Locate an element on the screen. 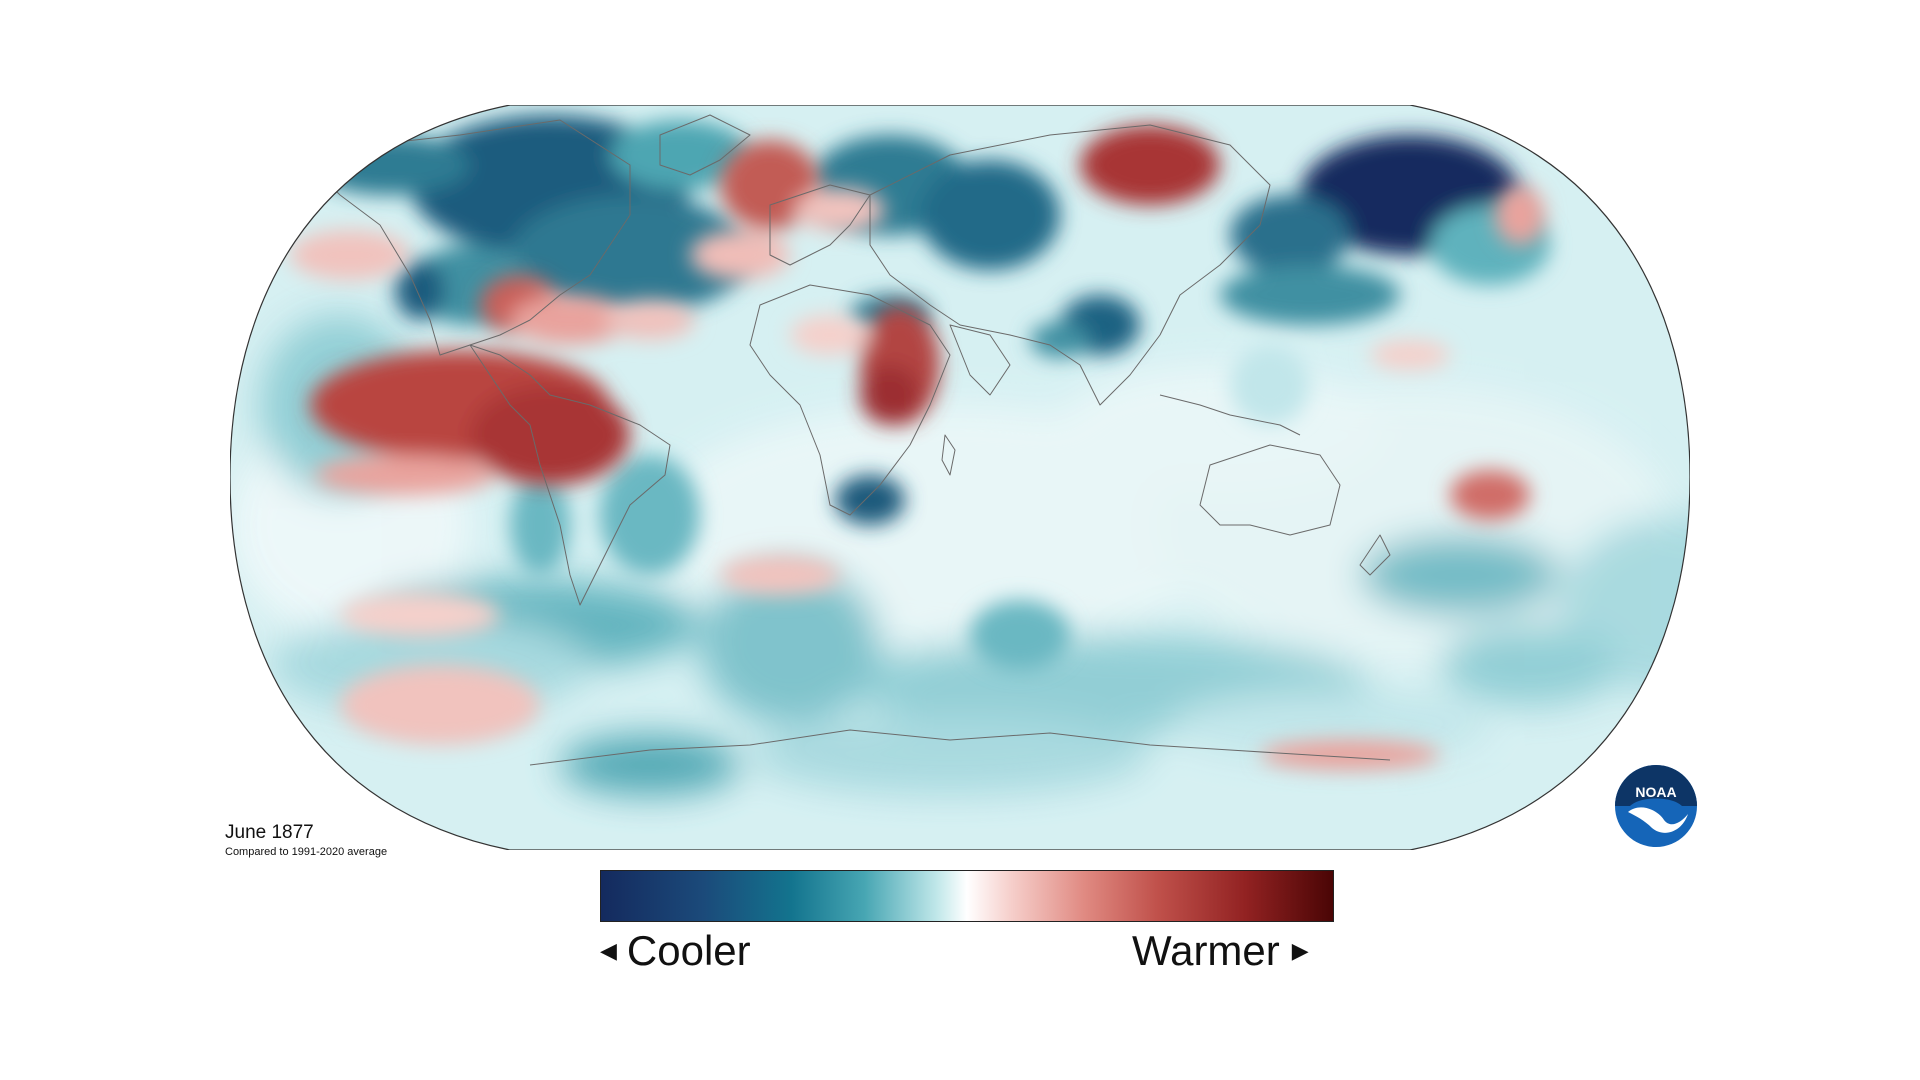  left-triangle-icon: ◀ is located at coordinates (608, 950).